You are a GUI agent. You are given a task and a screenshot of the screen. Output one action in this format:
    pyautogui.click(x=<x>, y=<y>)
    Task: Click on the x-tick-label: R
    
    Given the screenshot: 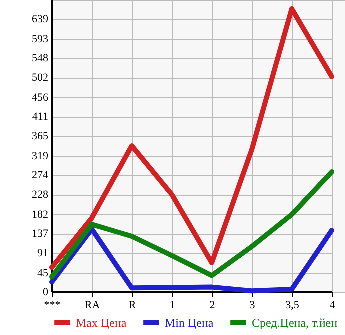 What is the action you would take?
    pyautogui.click(x=132, y=306)
    